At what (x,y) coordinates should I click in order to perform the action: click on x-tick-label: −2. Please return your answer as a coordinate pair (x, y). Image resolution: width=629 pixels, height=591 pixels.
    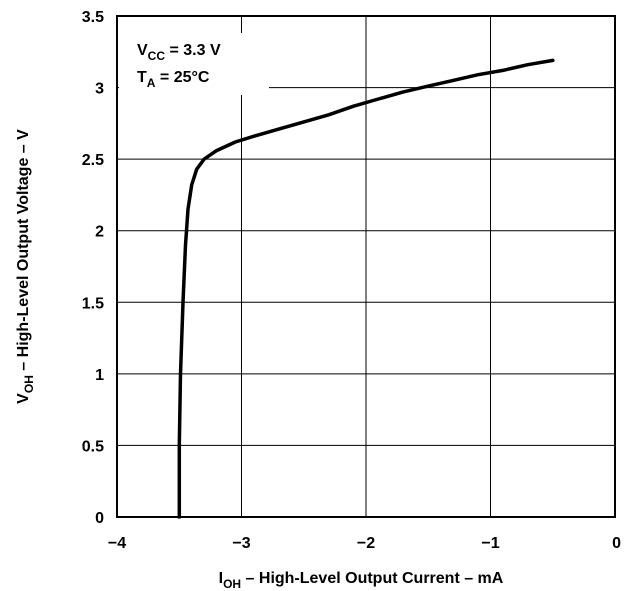
    Looking at the image, I should click on (366, 543).